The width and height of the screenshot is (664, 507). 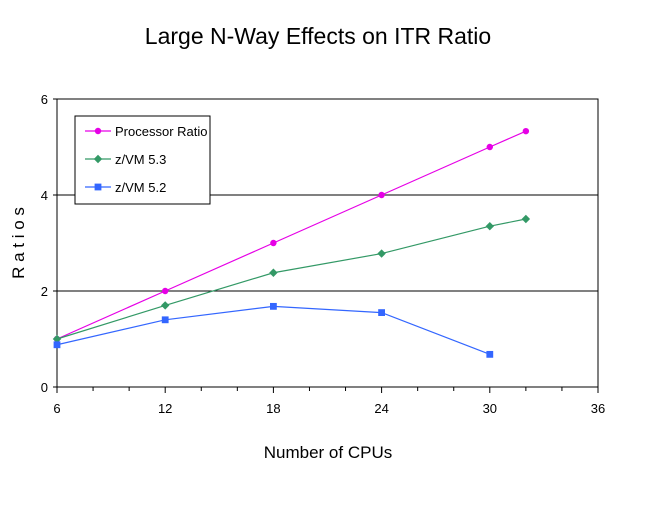 I want to click on x-tick-label: 18, so click(x=273, y=408).